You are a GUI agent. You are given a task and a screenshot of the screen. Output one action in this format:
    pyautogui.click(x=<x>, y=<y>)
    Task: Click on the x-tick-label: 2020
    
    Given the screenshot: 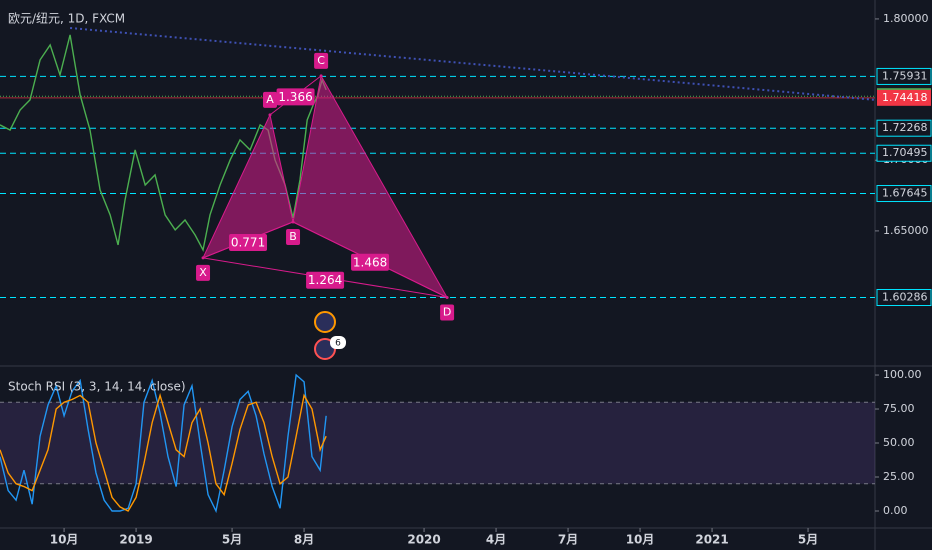 What is the action you would take?
    pyautogui.click(x=423, y=540)
    